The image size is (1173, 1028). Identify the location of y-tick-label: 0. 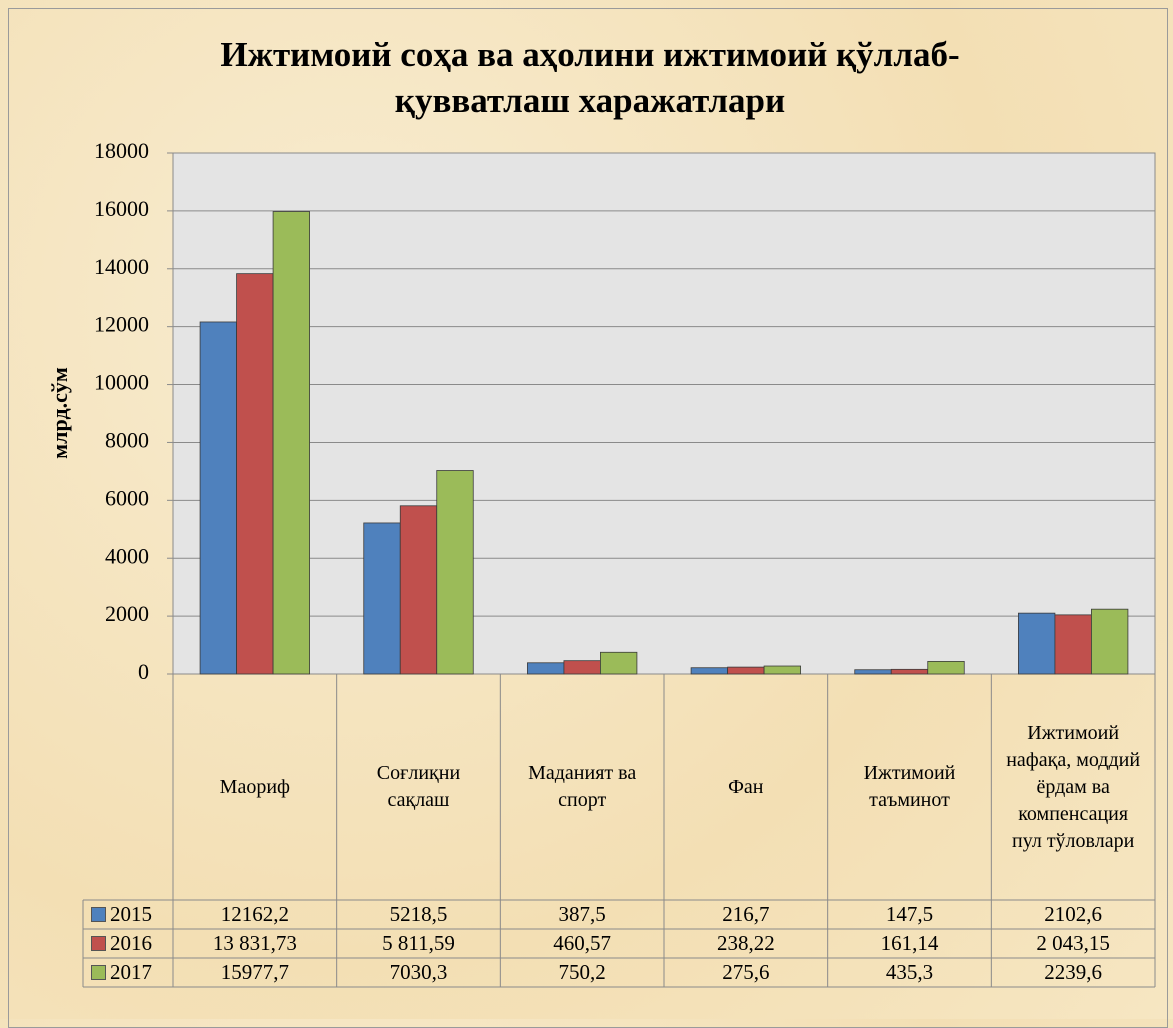
(143, 671).